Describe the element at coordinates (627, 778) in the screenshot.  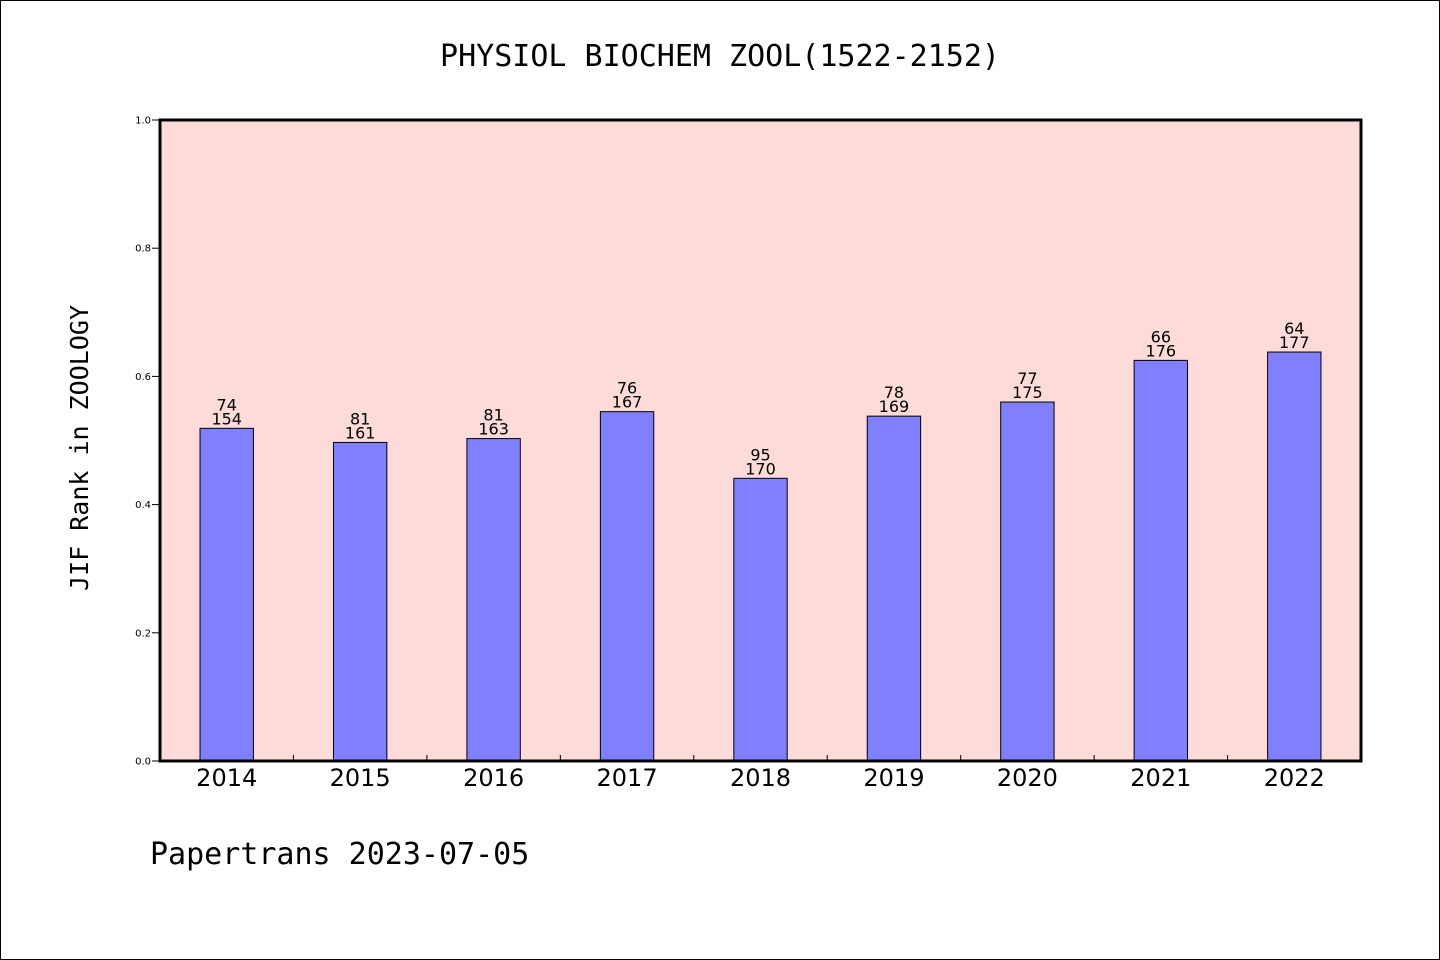
I see `x-tick-label-2017: 2017` at that location.